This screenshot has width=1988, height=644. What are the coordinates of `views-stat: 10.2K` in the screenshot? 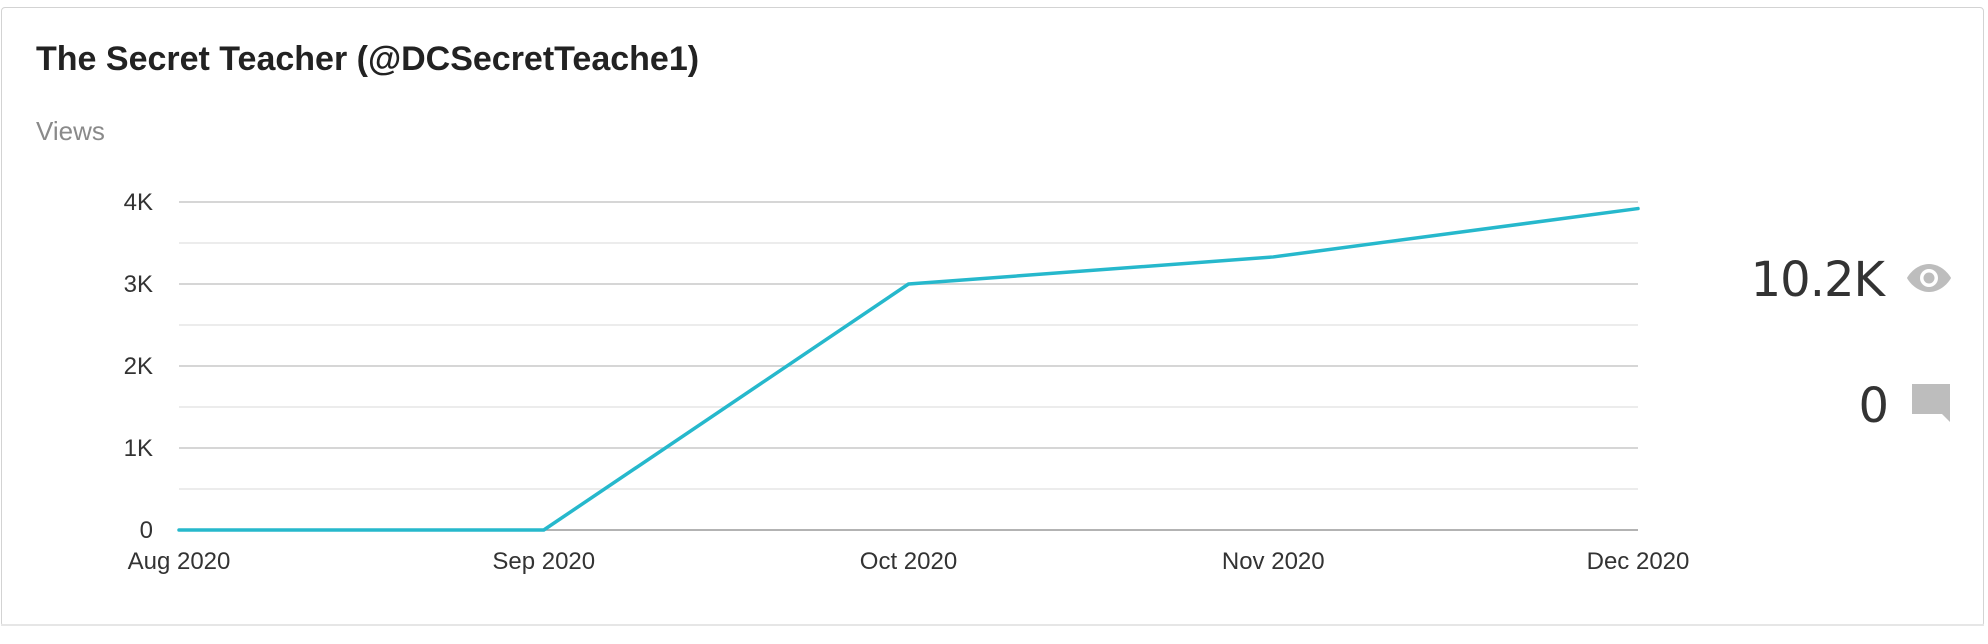 It's located at (1851, 280).